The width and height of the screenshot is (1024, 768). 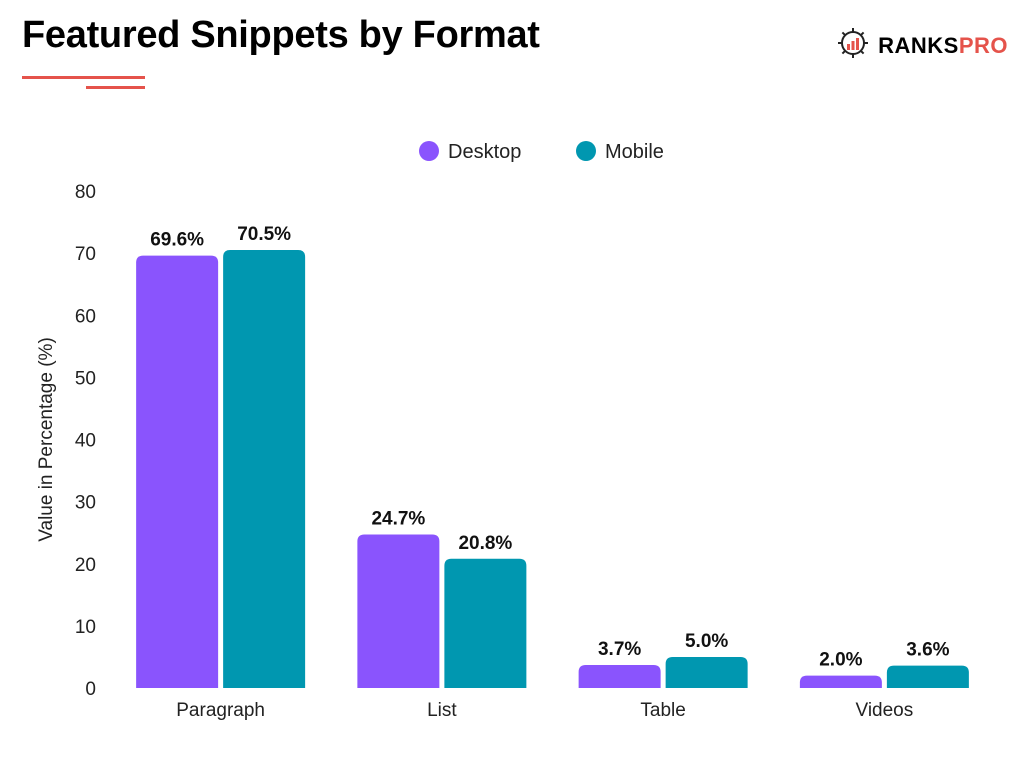 I want to click on y-tick-label: 20, so click(x=85, y=565).